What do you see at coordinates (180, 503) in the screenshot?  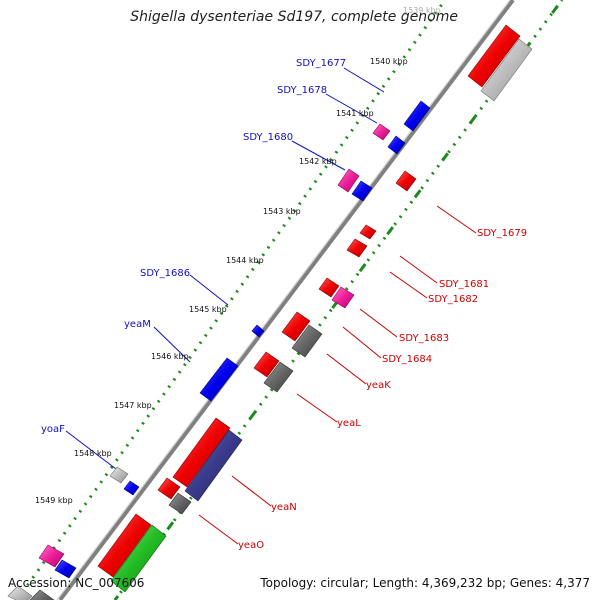 I see `gene-yean-b` at bounding box center [180, 503].